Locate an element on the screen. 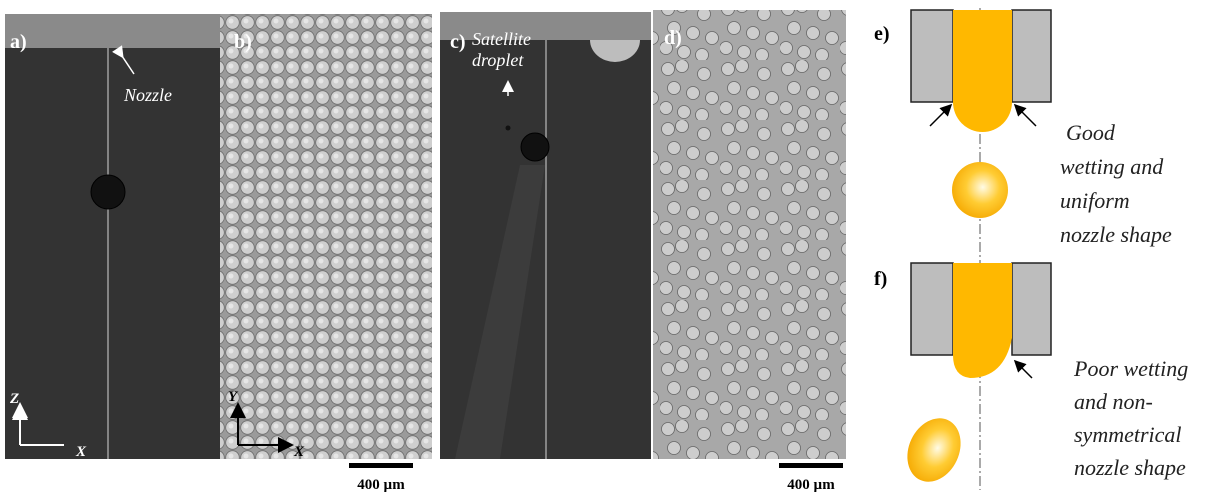  nozzle-tip is located at coordinates (615, 51).